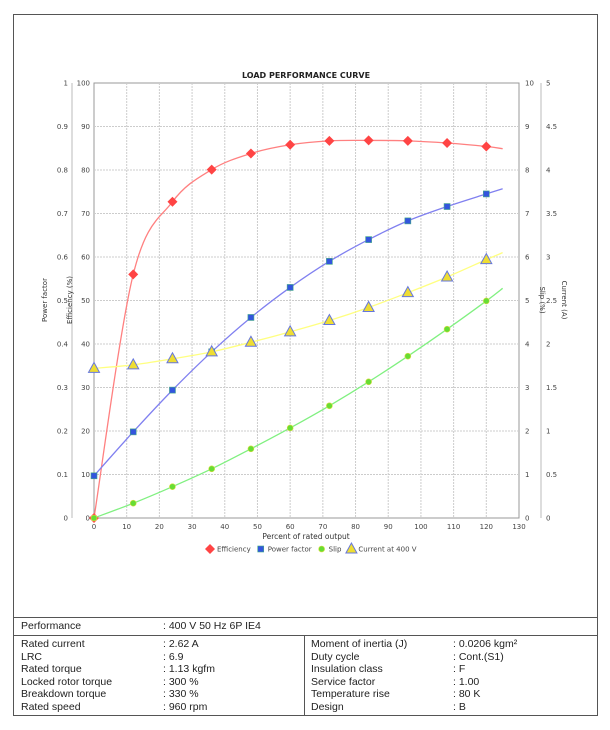 The height and width of the screenshot is (730, 610). I want to click on current-tick-label: 2, so click(548, 345).